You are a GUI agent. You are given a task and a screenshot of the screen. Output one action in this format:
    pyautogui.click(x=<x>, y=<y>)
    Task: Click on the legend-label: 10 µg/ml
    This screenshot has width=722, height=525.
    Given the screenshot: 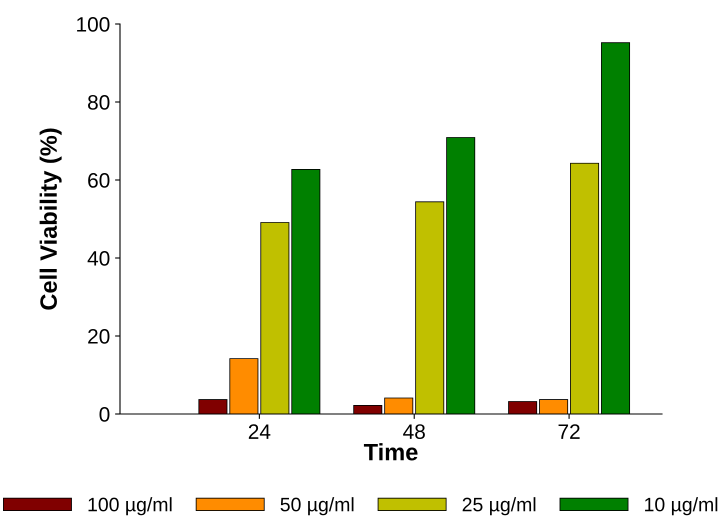 What is the action you would take?
    pyautogui.click(x=681, y=506)
    